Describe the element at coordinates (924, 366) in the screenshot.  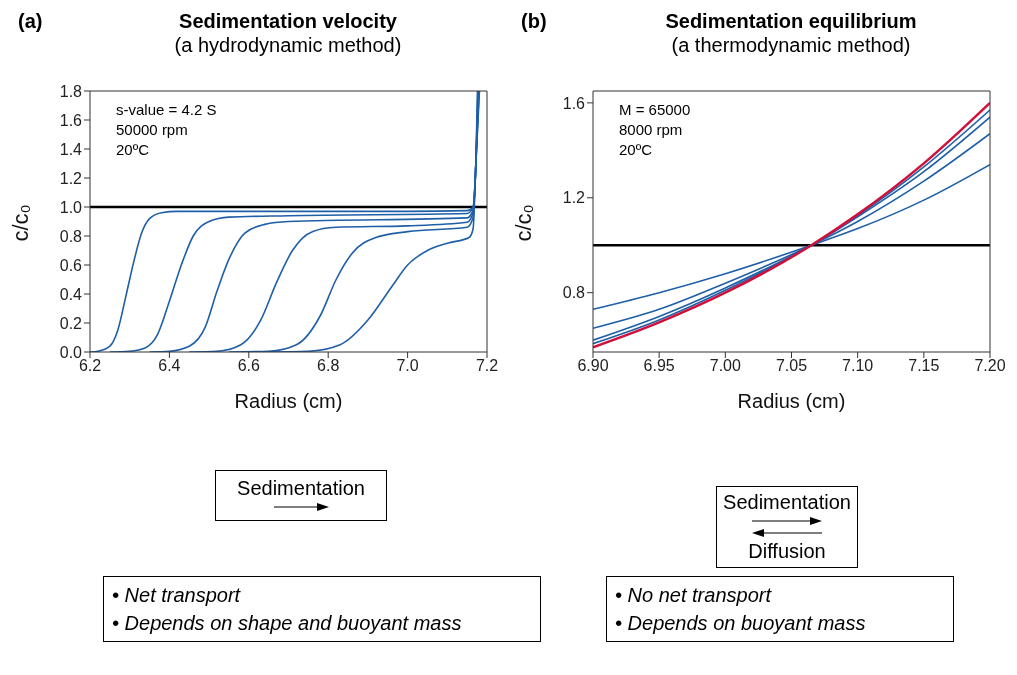
I see `x-tick-label: 7.15` at that location.